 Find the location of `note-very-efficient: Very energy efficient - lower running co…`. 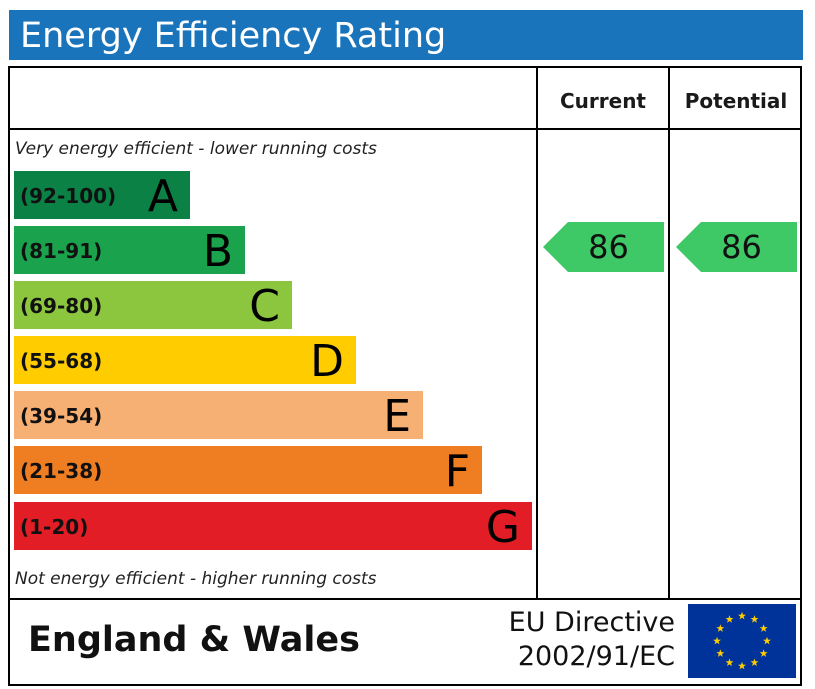

note-very-efficient: Very energy efficient - lower running co… is located at coordinates (196, 149).